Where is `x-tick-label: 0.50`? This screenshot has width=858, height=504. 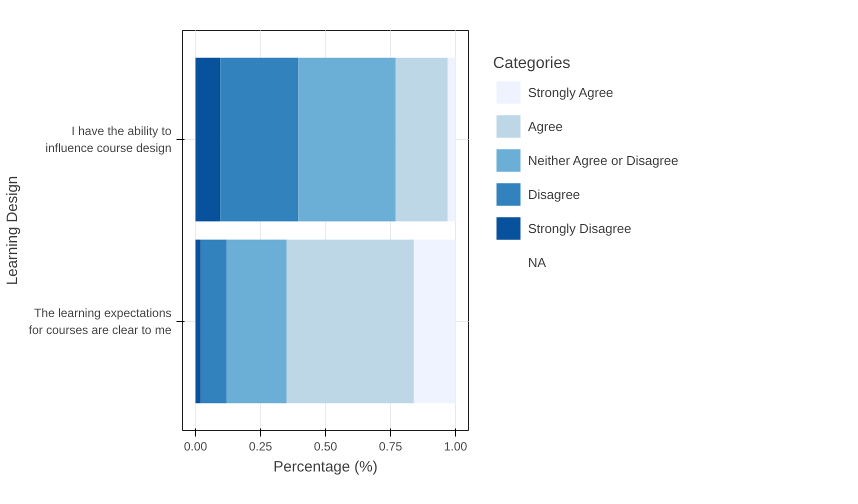
x-tick-label: 0.50 is located at coordinates (326, 447).